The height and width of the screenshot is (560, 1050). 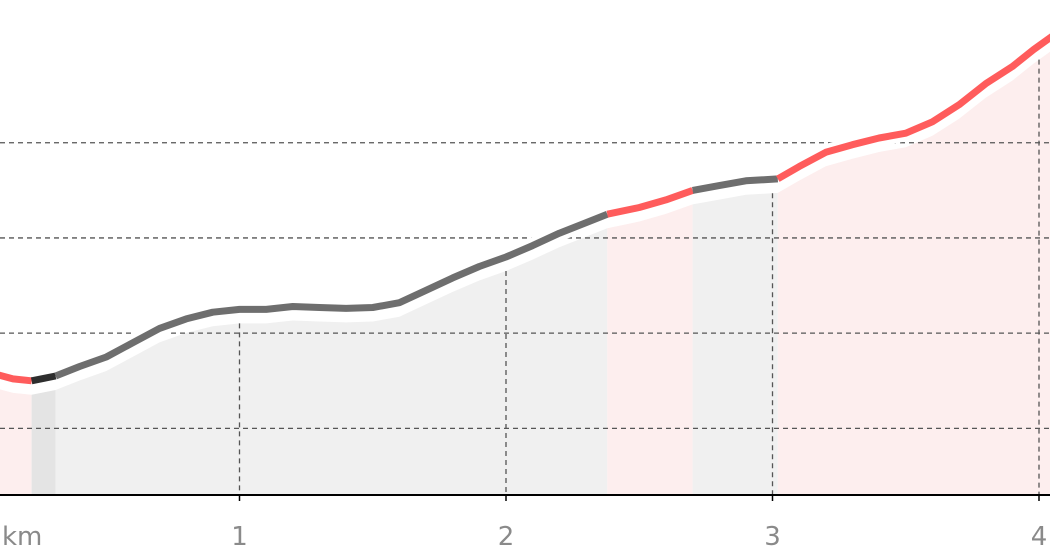 I want to click on x-tick-label-3: 3, so click(x=772, y=537).